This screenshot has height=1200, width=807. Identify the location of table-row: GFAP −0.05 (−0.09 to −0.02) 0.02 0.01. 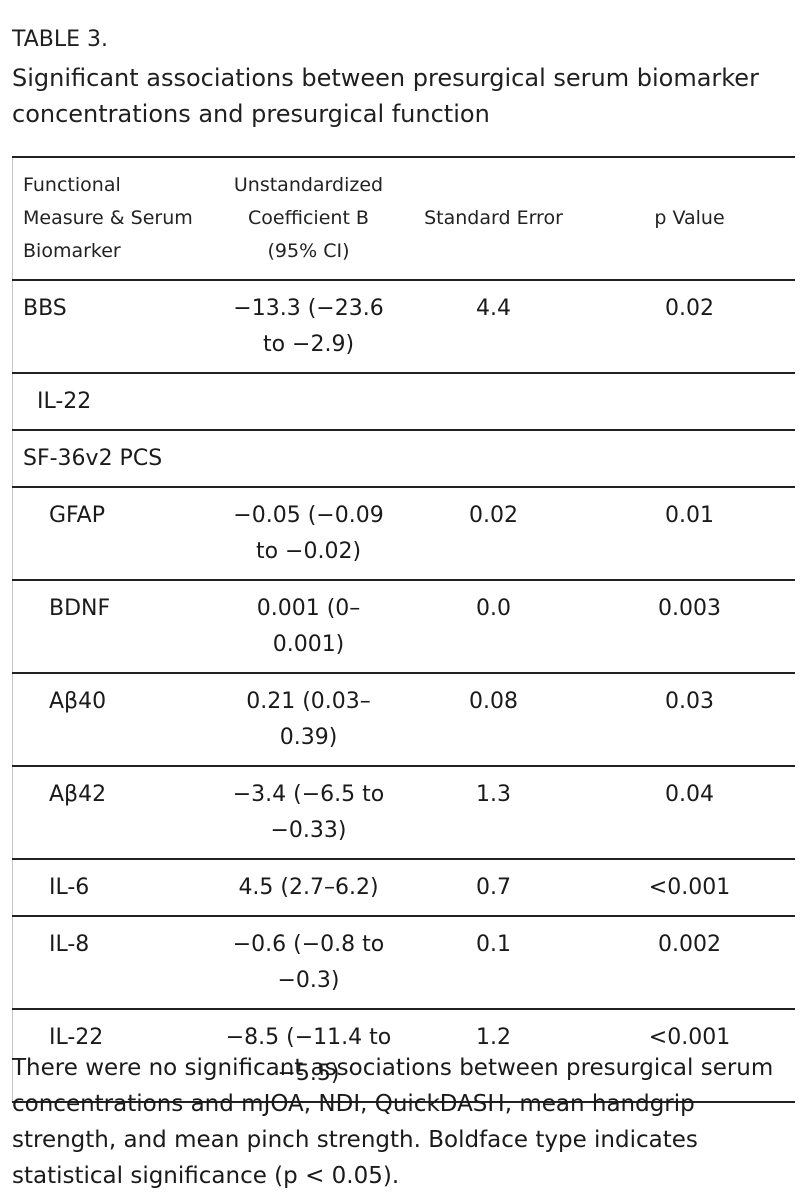
(403, 534).